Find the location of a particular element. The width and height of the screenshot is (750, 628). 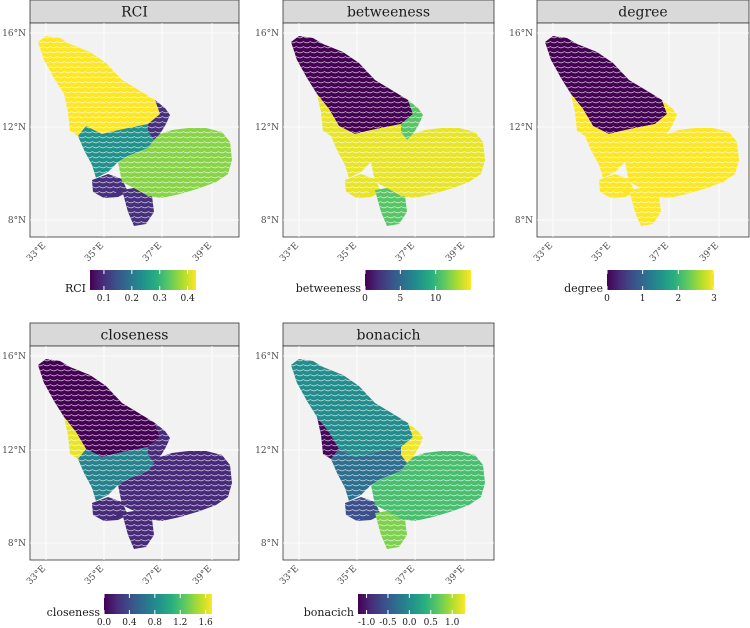

colorbar-tick-label: 0.5 is located at coordinates (431, 623).